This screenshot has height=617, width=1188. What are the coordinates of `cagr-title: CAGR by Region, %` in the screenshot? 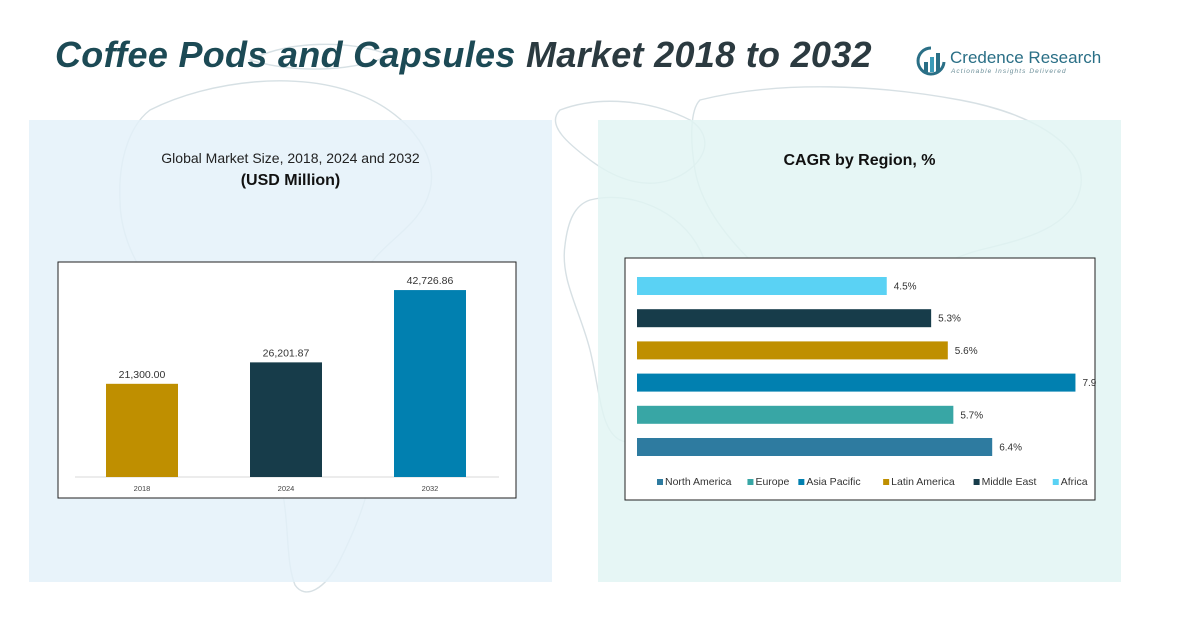 It's located at (859, 160).